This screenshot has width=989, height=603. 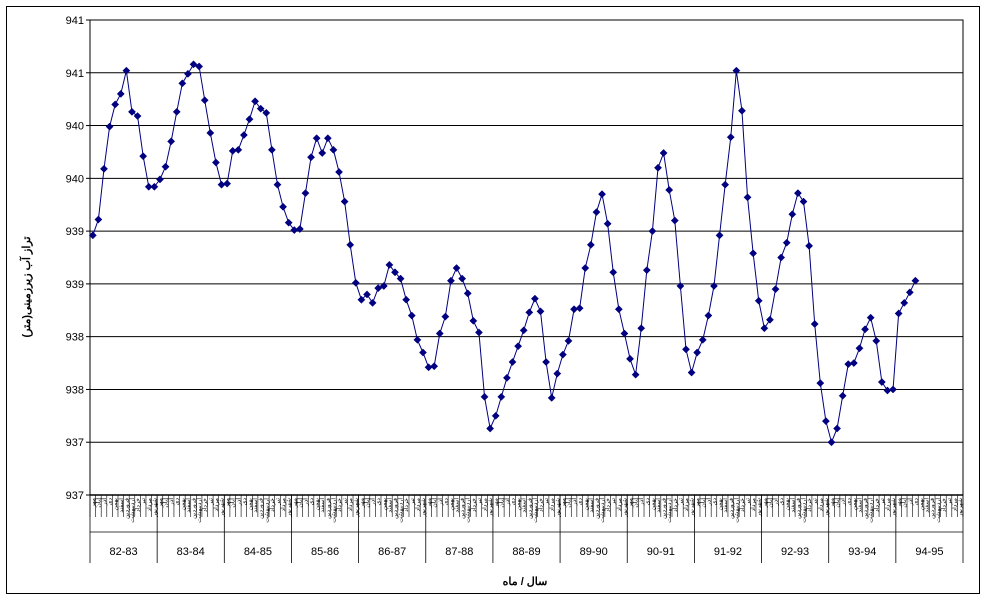 I want to click on year-group-label: 87-88, so click(x=459, y=552).